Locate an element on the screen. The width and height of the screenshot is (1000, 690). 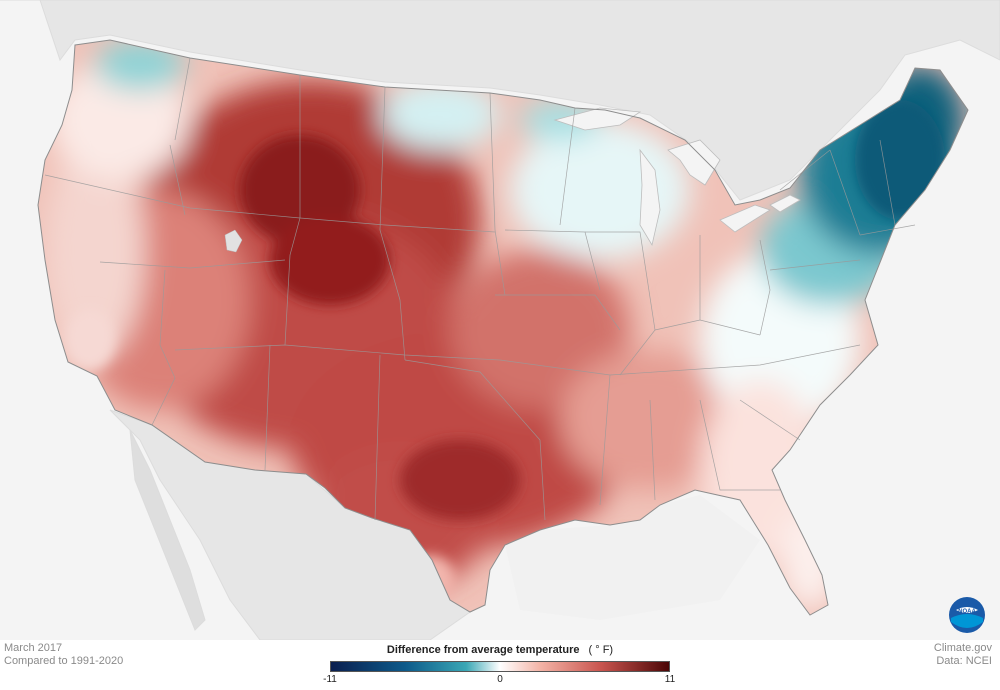
data-source-label: Data: NCEI is located at coordinates (964, 661).